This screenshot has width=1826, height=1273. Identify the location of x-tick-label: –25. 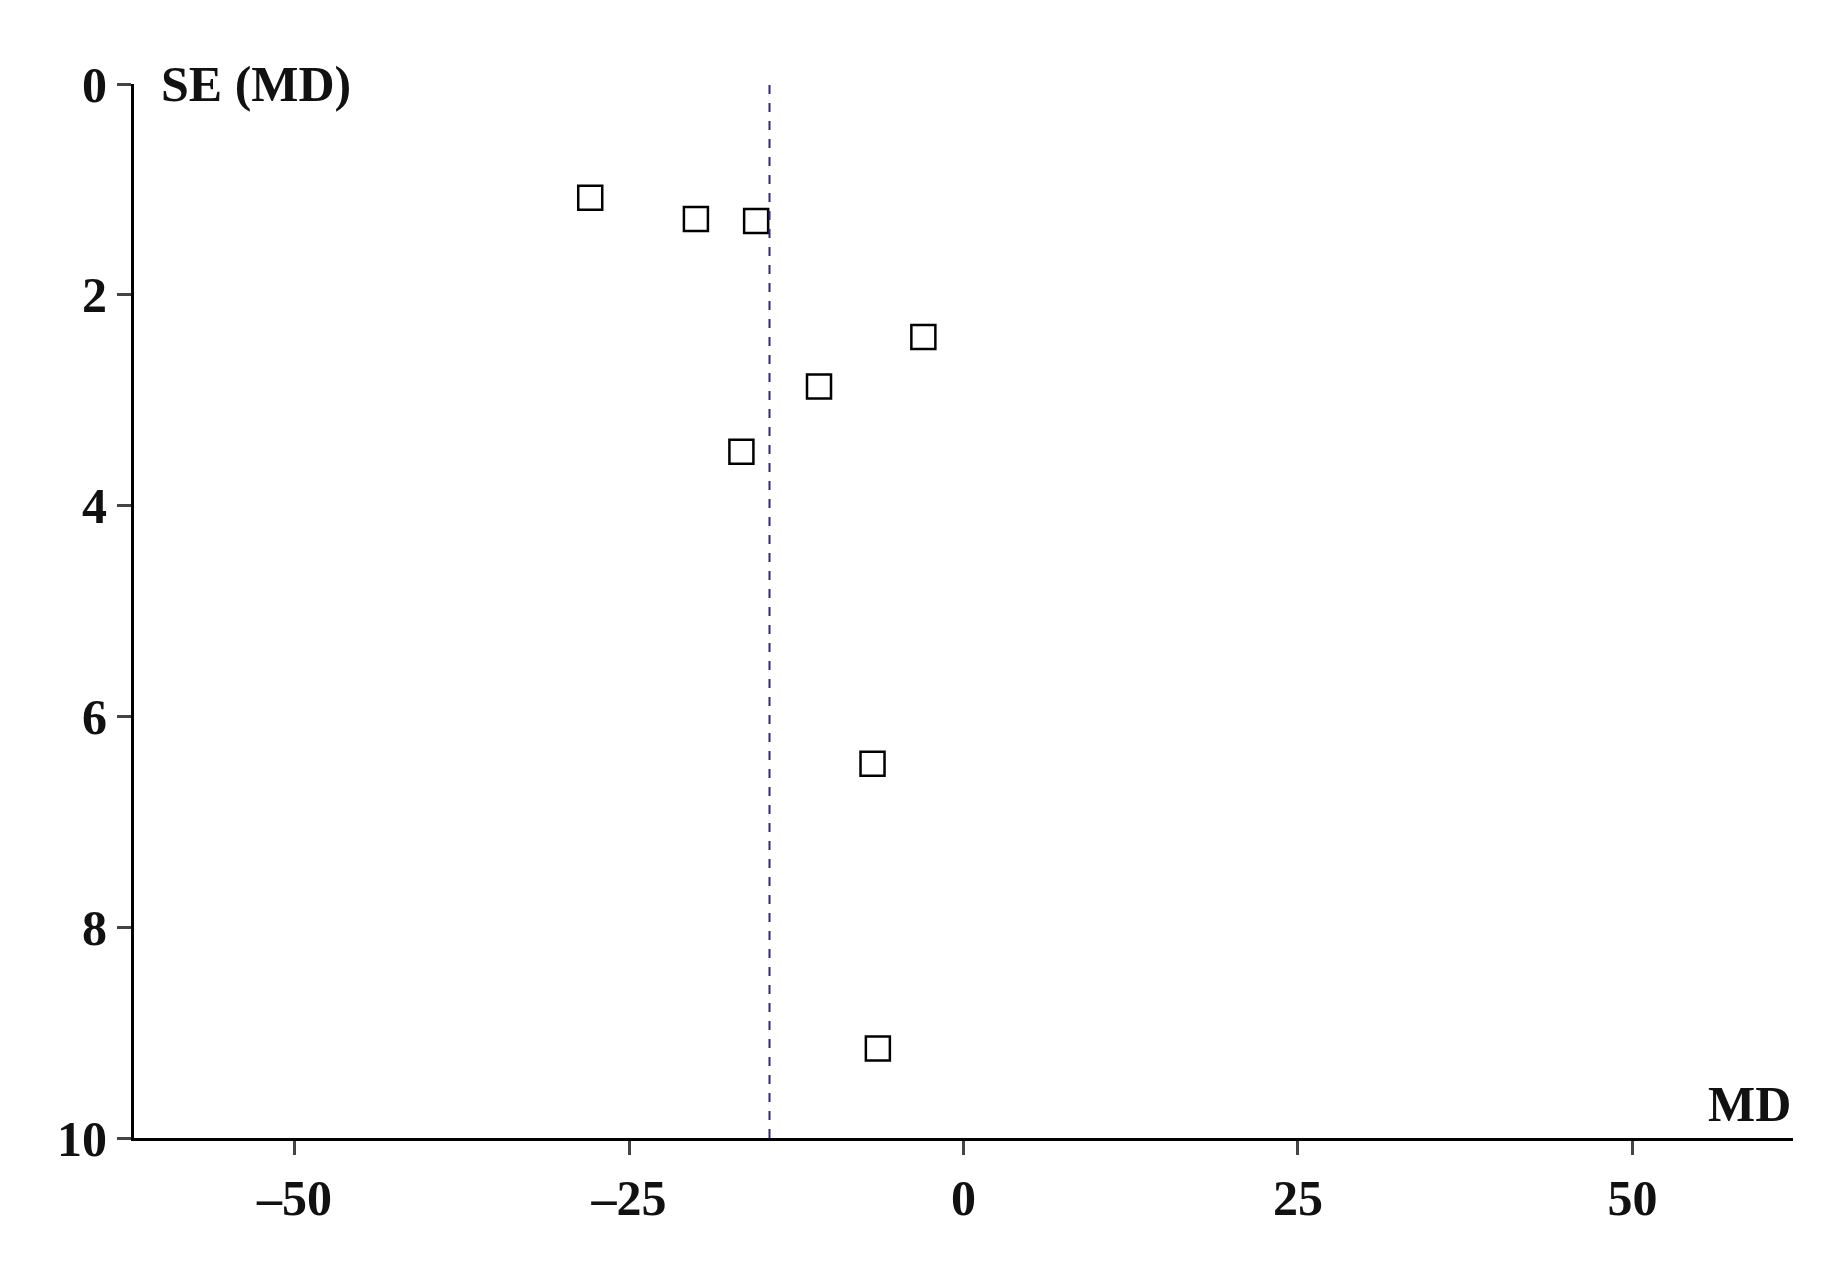
(628, 1198).